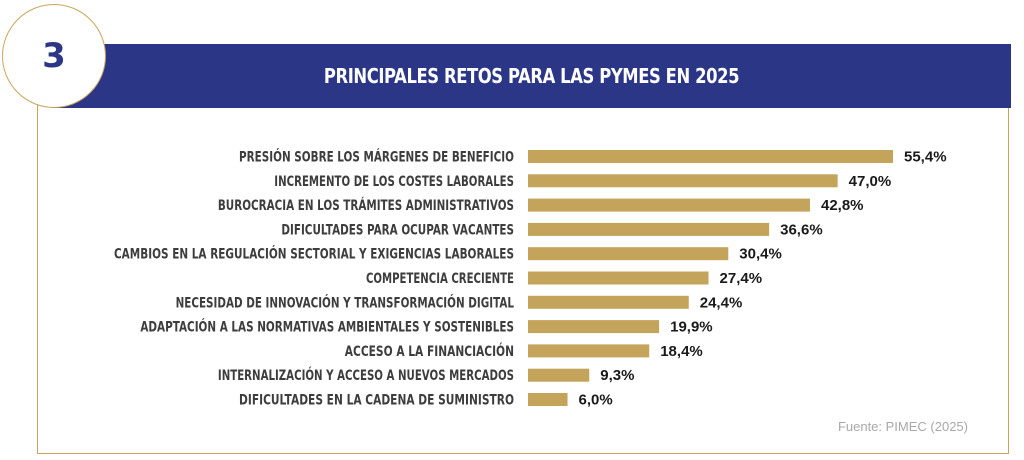 Image resolution: width=1024 pixels, height=460 pixels. Describe the element at coordinates (842, 205) in the screenshot. I see `value-label: 42,8%` at that location.